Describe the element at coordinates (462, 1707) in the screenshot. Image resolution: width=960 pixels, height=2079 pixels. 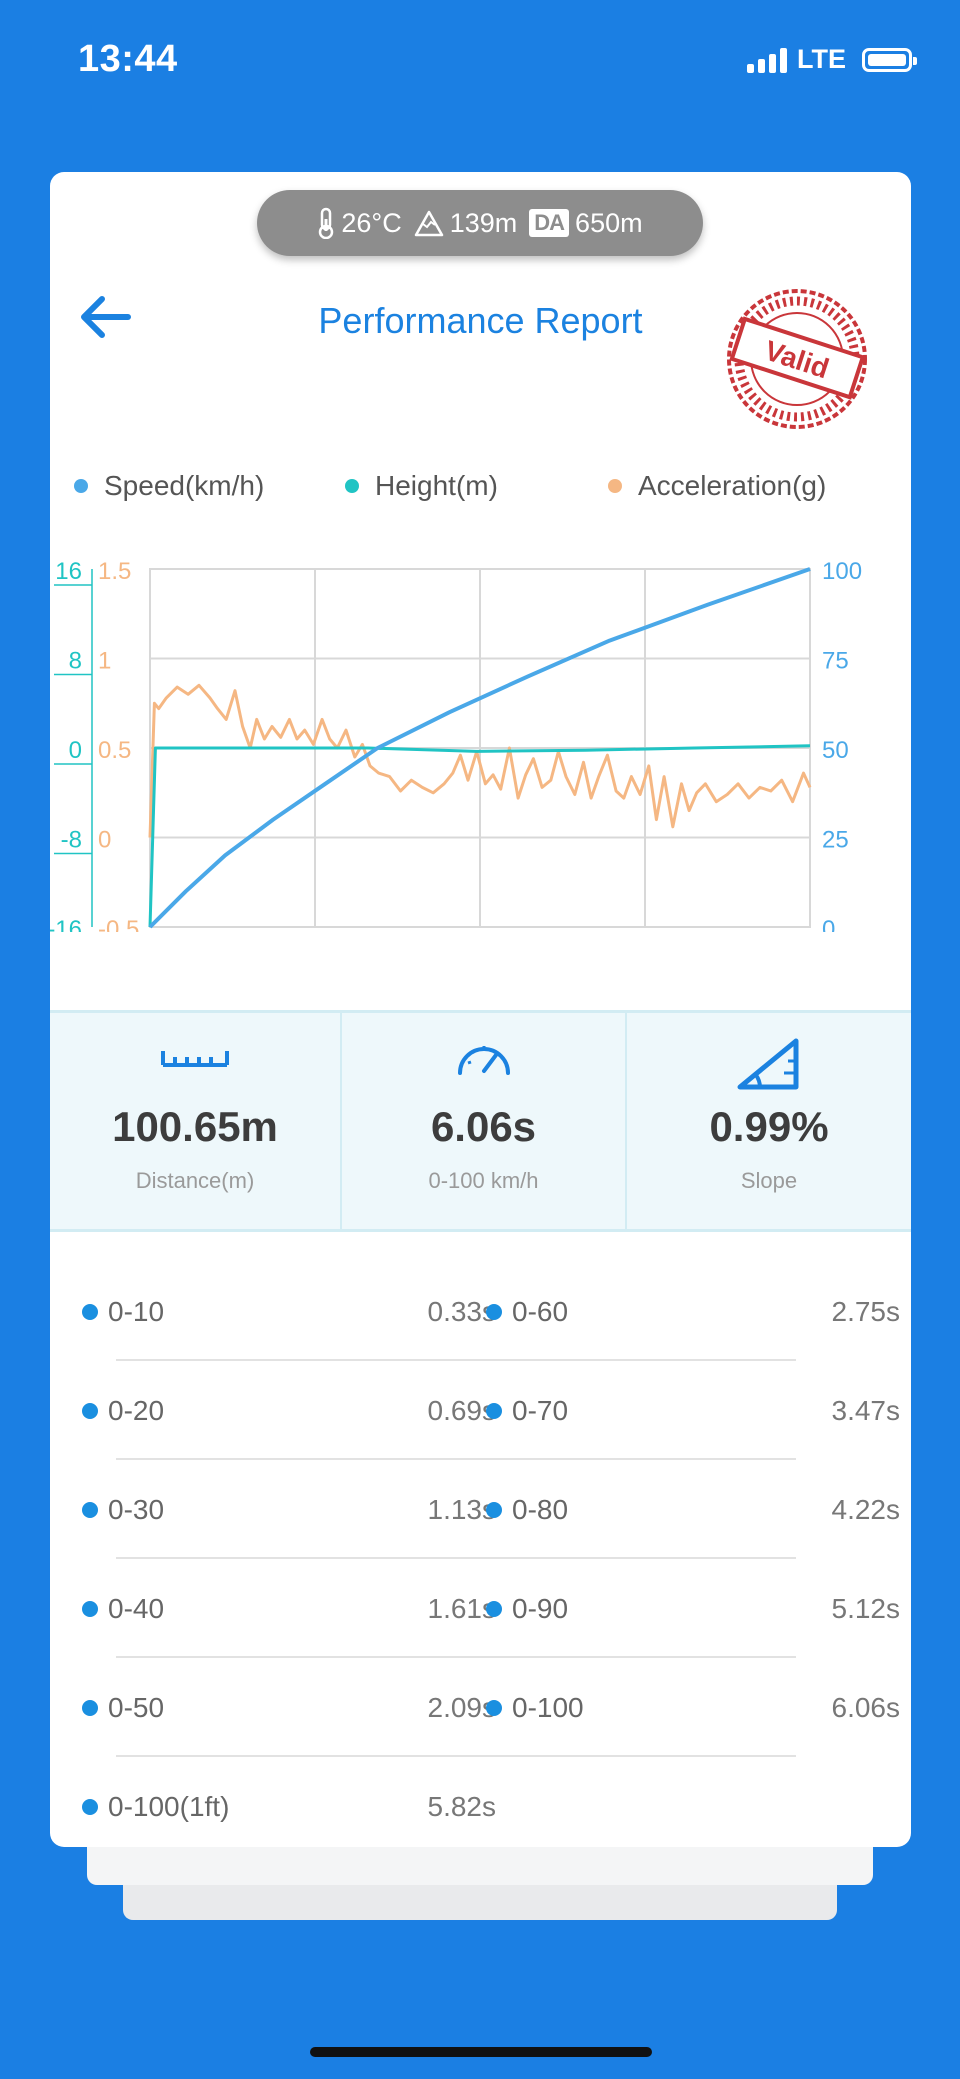
I see `split-time: 2.09s` at that location.